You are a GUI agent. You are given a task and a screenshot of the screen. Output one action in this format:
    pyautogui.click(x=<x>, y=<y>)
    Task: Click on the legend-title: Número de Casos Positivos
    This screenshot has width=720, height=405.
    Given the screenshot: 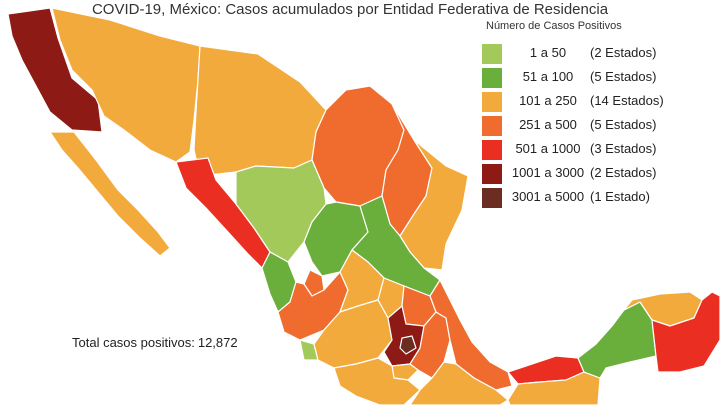 What is the action you would take?
    pyautogui.click(x=554, y=26)
    